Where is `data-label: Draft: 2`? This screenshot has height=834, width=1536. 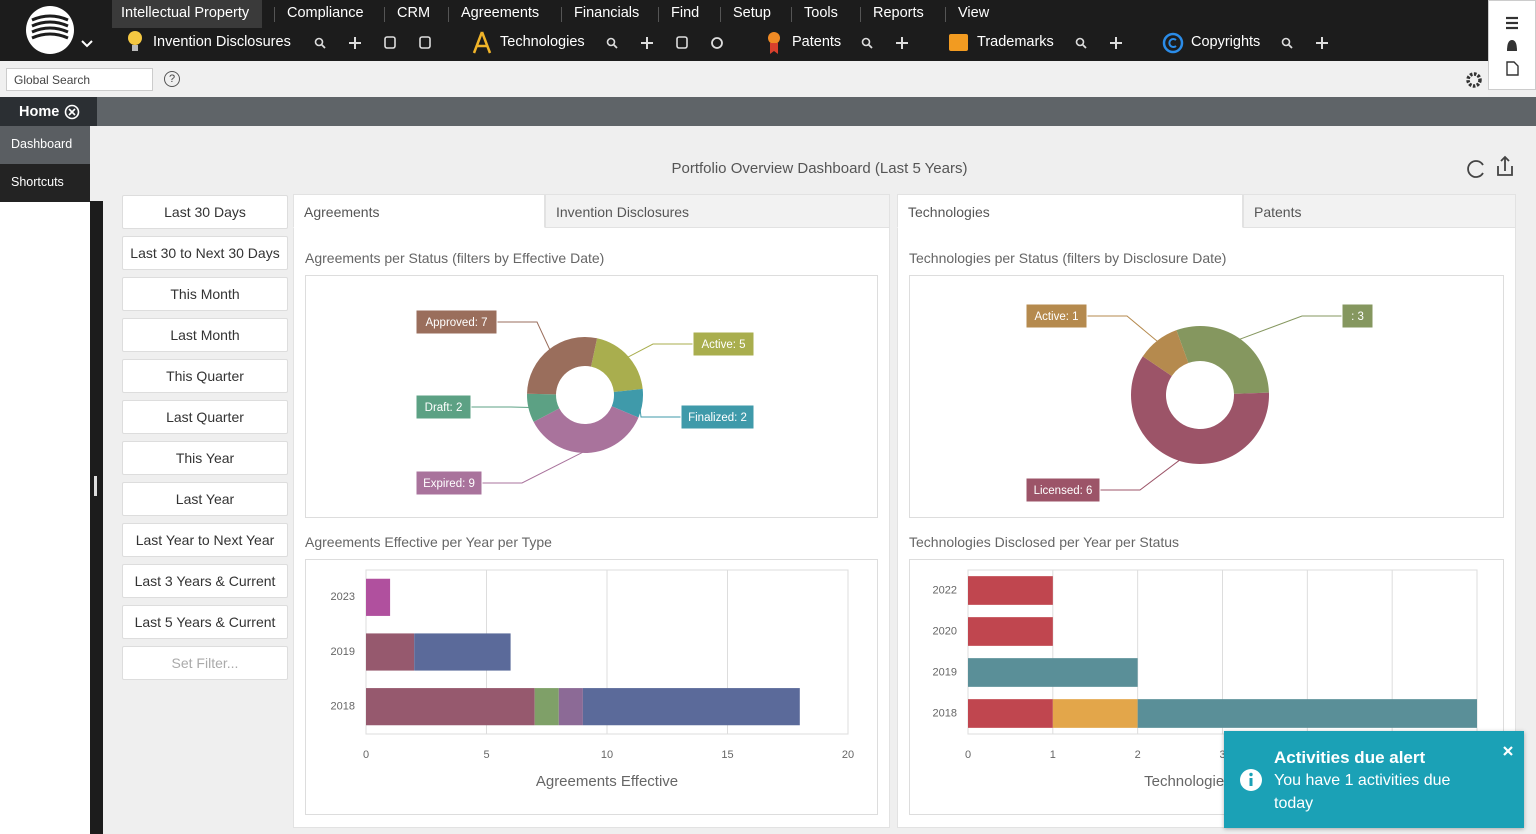
data-label: Draft: 2 is located at coordinates (444, 408).